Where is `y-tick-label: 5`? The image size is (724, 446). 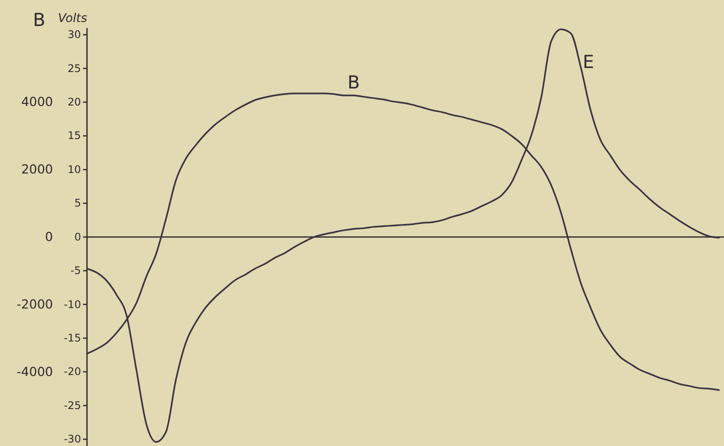
y-tick-label: 5 is located at coordinates (77, 204).